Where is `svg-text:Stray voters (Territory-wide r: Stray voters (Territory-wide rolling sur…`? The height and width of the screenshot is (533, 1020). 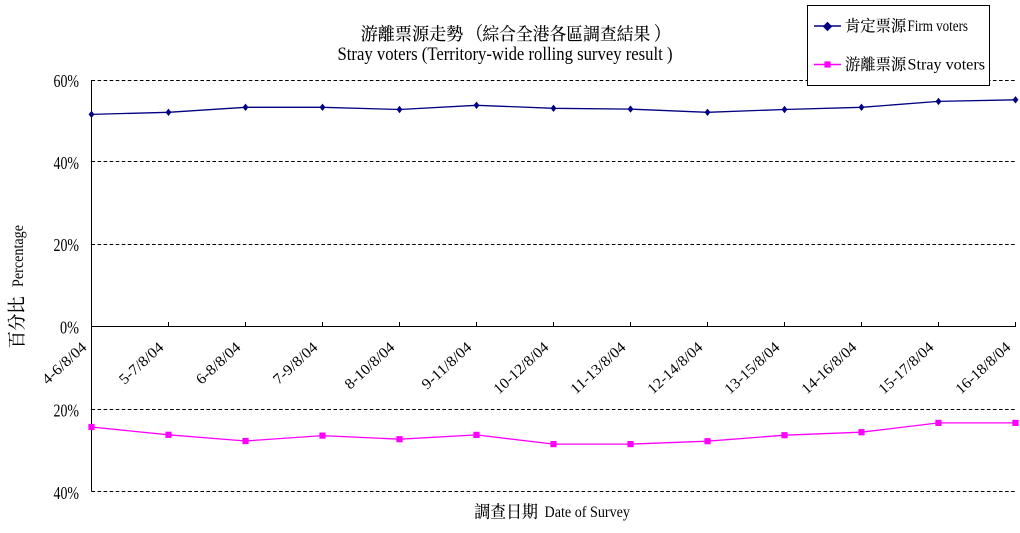 svg-text:Stray voters (Territory-wide r: Stray voters (Territory-wide rolling sur… is located at coordinates (505, 54).